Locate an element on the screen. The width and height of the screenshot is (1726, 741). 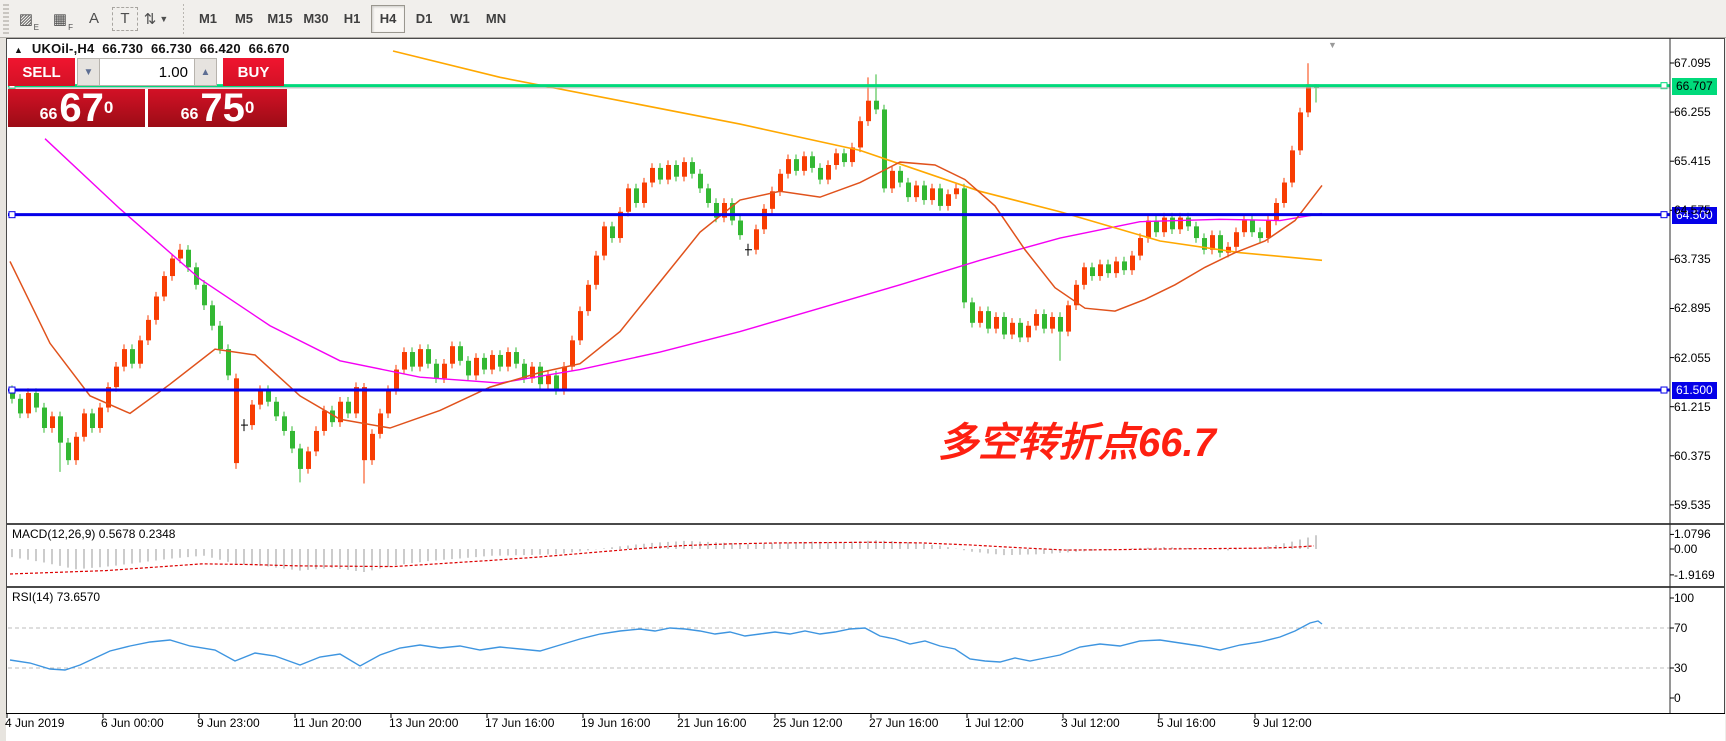
volume-up-stepper: ▲ is located at coordinates (205, 72).